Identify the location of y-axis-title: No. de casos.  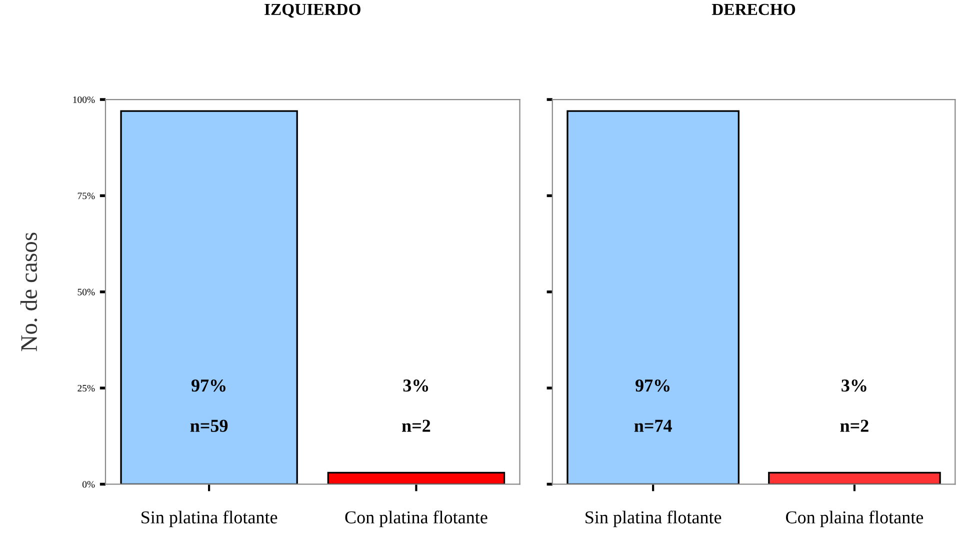
(29, 292).